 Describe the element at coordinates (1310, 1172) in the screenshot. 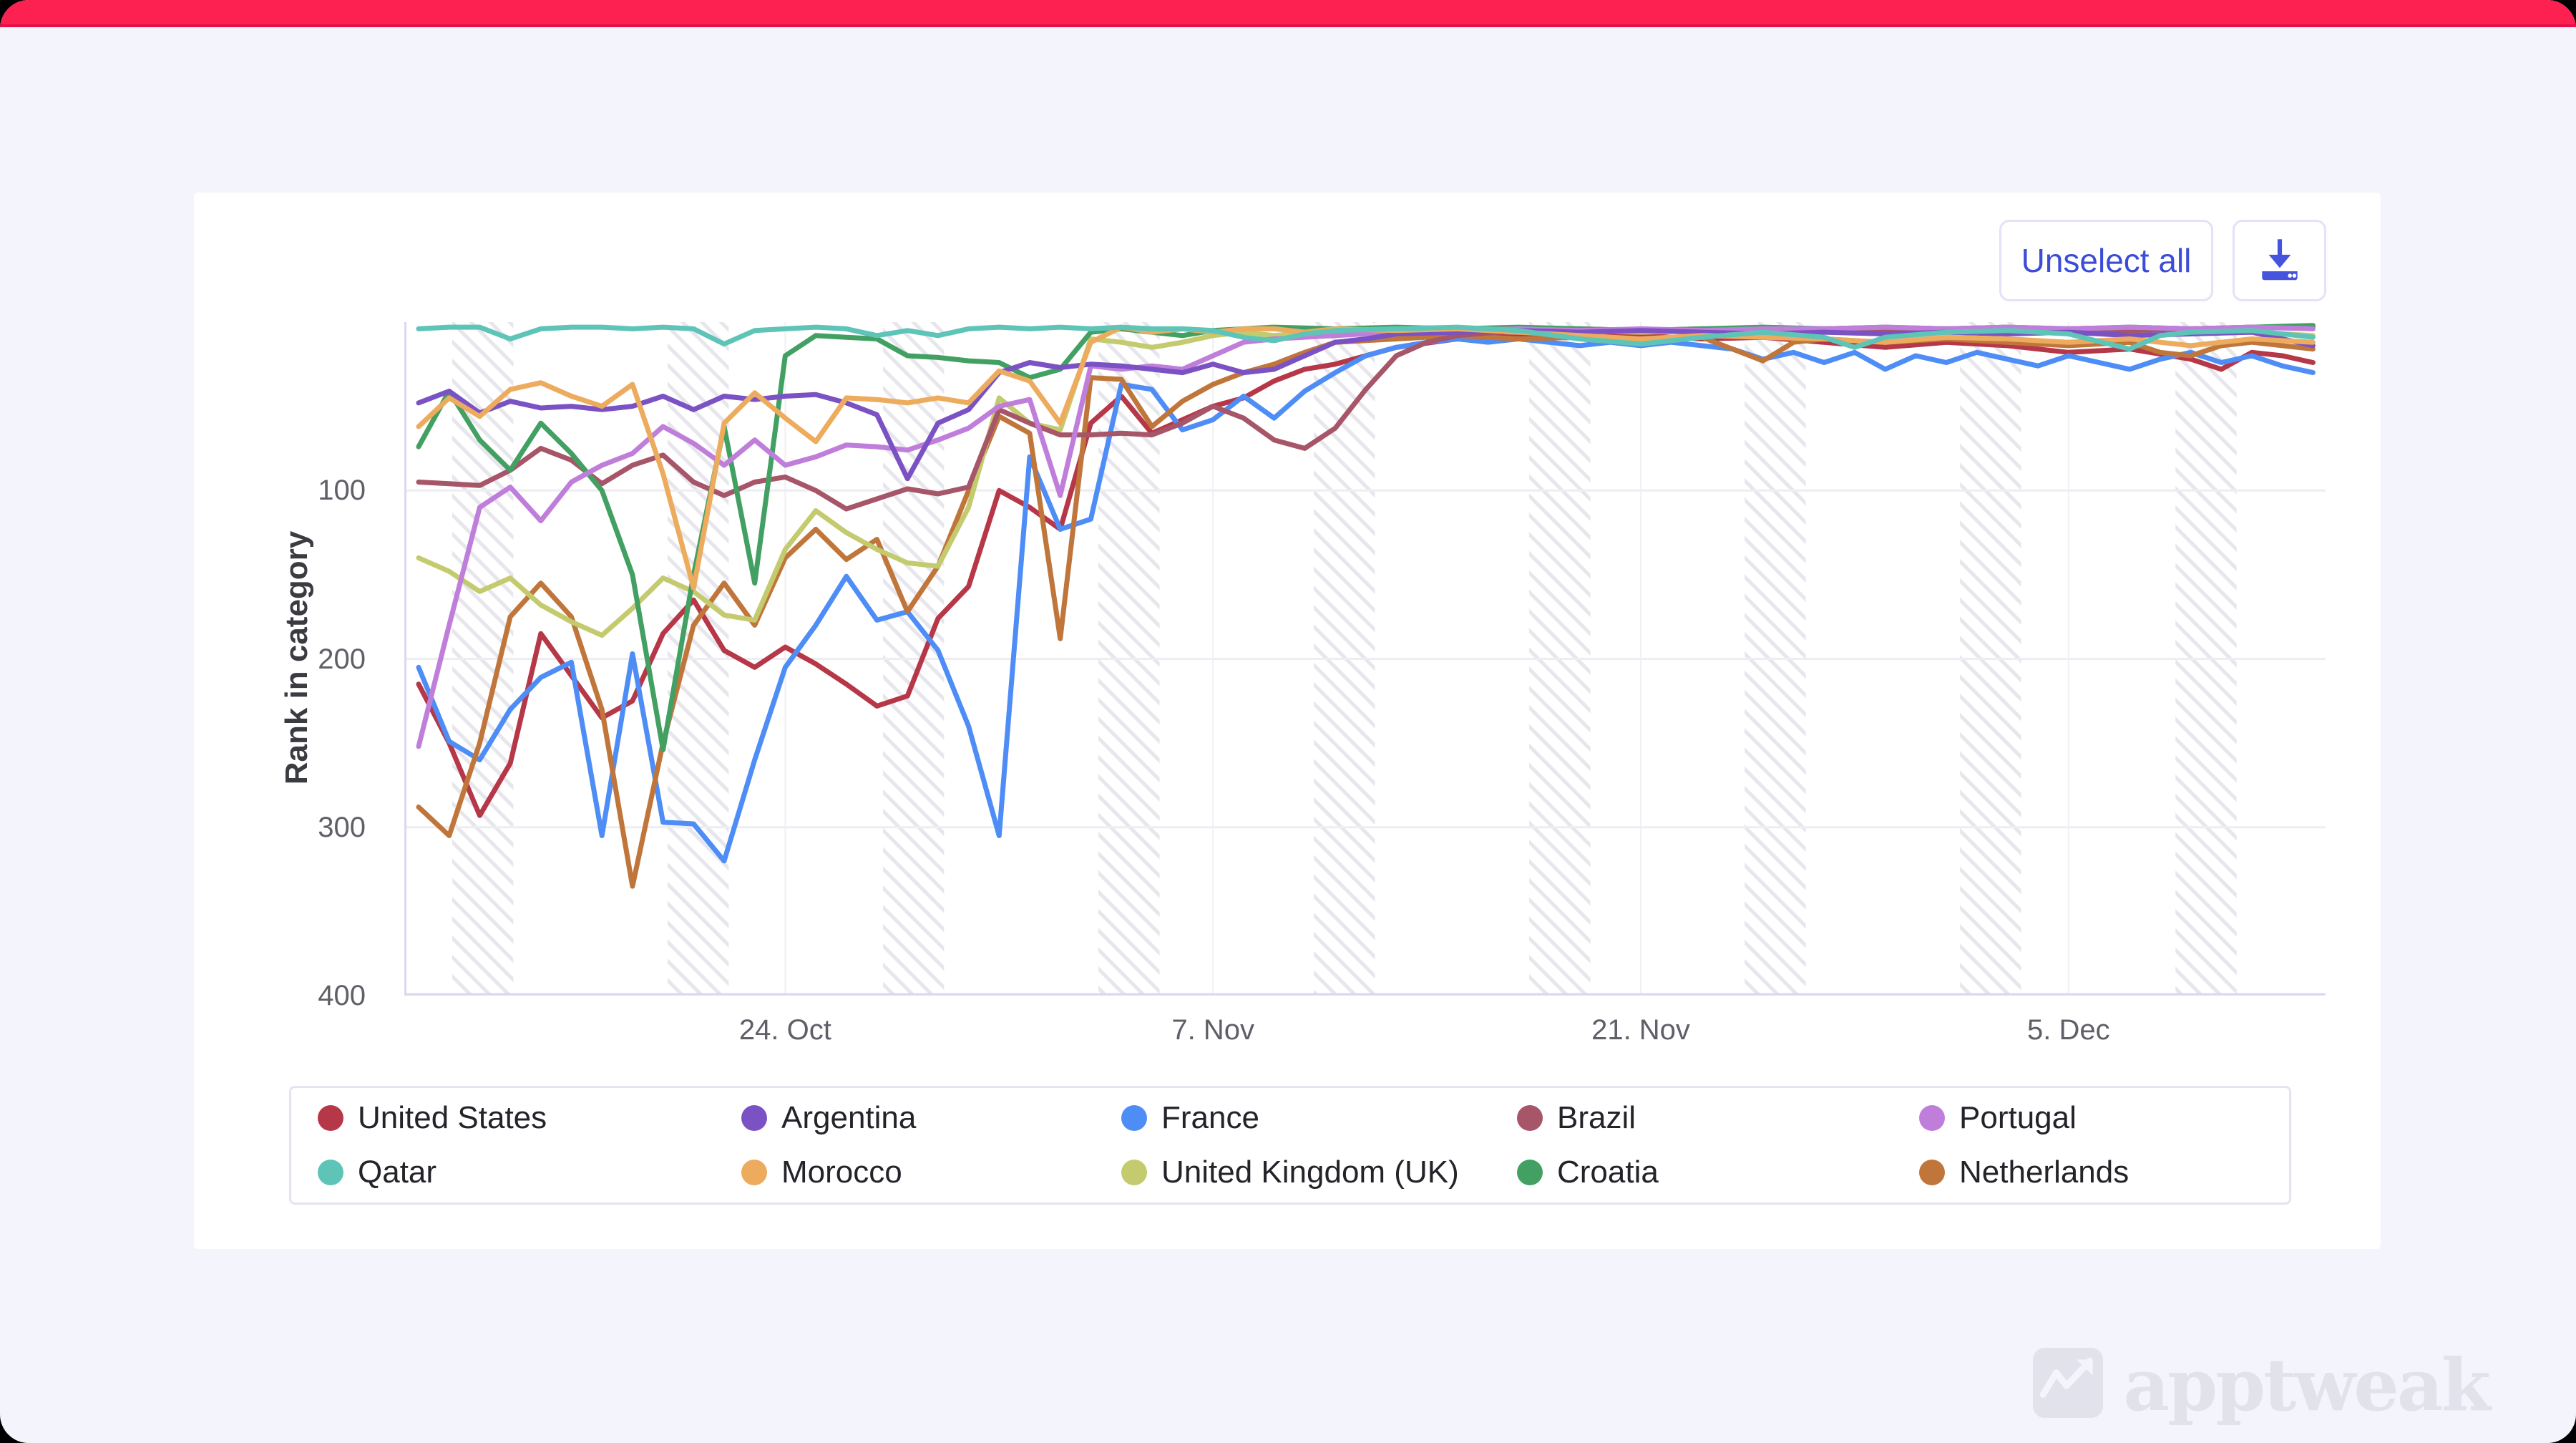

I see `legend-label: United Kingdom (UK)` at that location.